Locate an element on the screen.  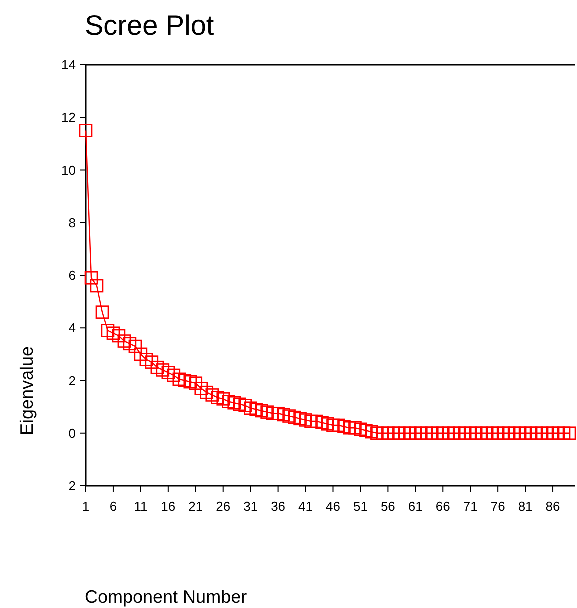
x-tick-label: 1 is located at coordinates (86, 506).